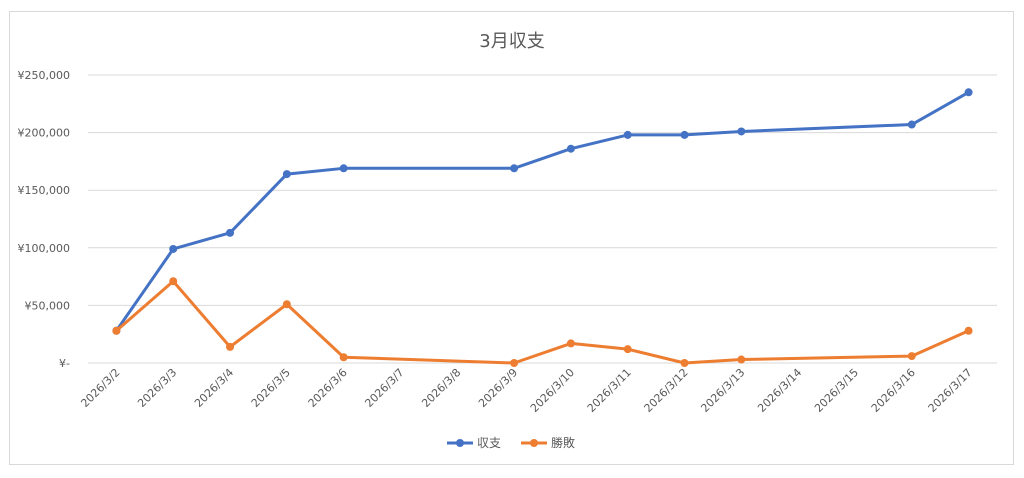 The width and height of the screenshot is (1024, 478). What do you see at coordinates (441, 388) in the screenshot?
I see `x-tick-label: 2026/3/8` at bounding box center [441, 388].